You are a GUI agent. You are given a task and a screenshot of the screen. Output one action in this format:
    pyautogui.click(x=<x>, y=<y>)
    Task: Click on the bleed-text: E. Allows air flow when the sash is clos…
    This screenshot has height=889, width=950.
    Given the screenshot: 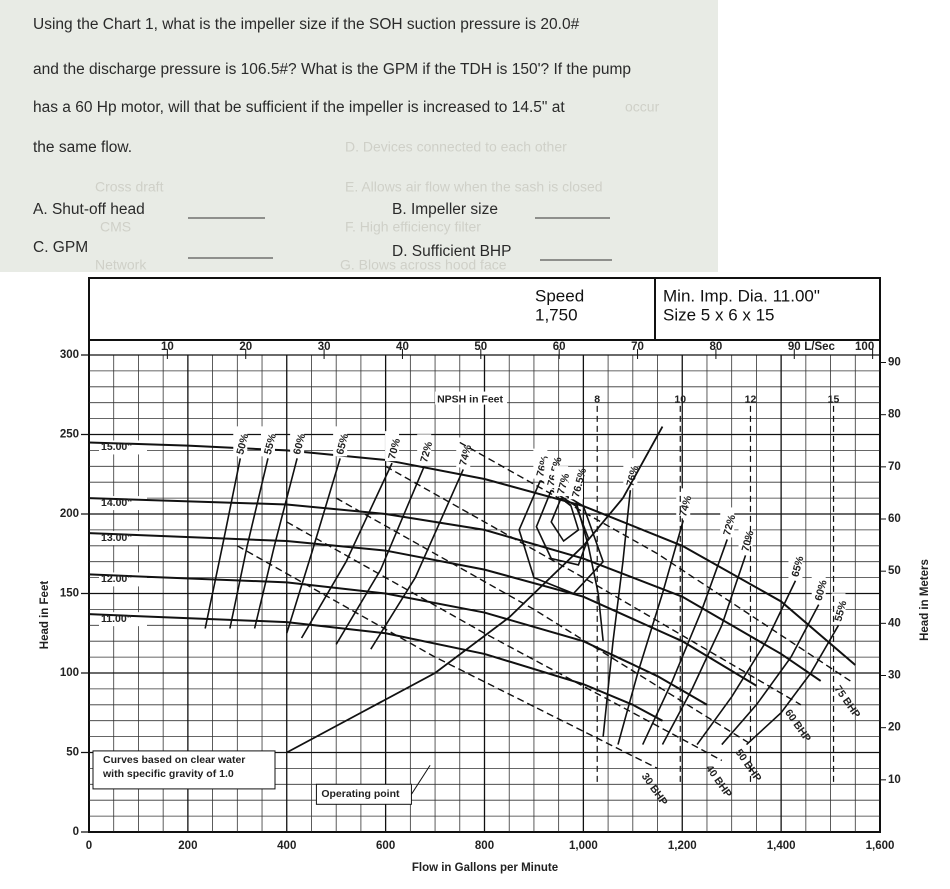 What is the action you would take?
    pyautogui.click(x=474, y=187)
    